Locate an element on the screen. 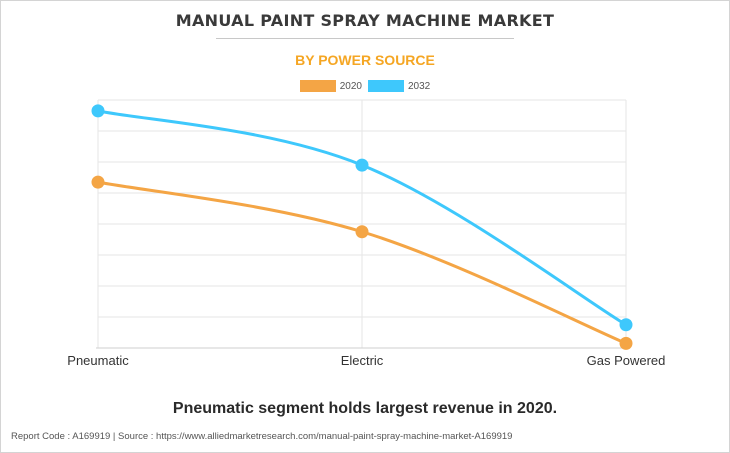  data-point-2020-pneumatic is located at coordinates (98, 182).